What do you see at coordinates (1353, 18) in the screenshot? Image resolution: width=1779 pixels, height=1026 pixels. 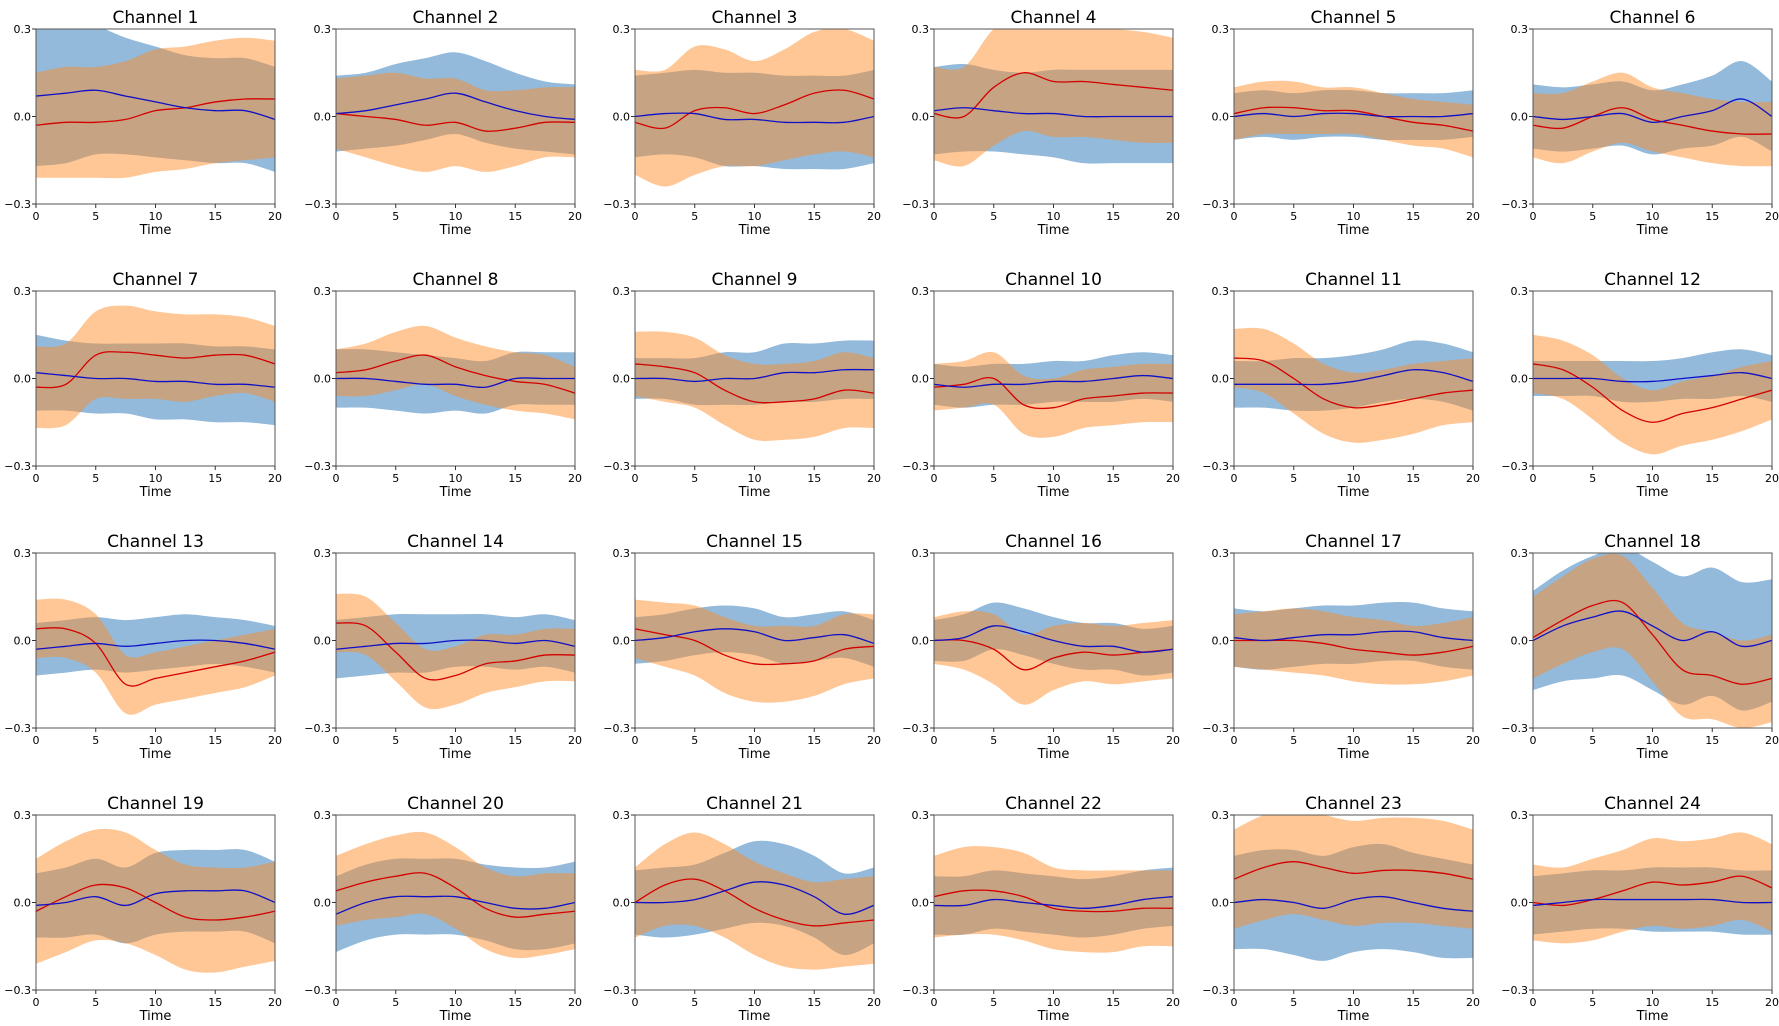 I see `channel-title: Channel 5` at bounding box center [1353, 18].